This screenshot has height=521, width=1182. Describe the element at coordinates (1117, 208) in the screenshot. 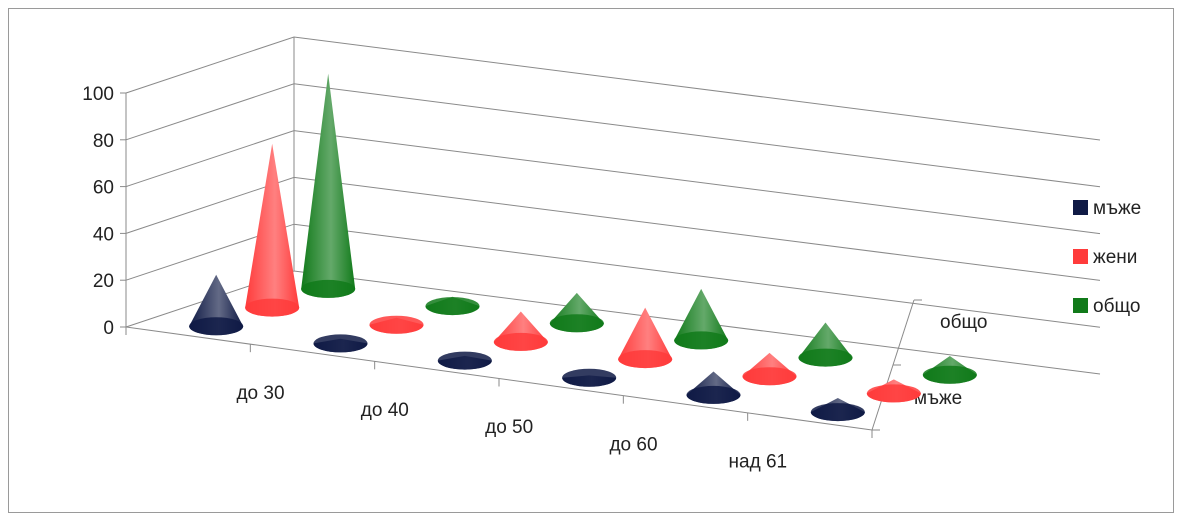

I see `legend-label: мъже` at that location.